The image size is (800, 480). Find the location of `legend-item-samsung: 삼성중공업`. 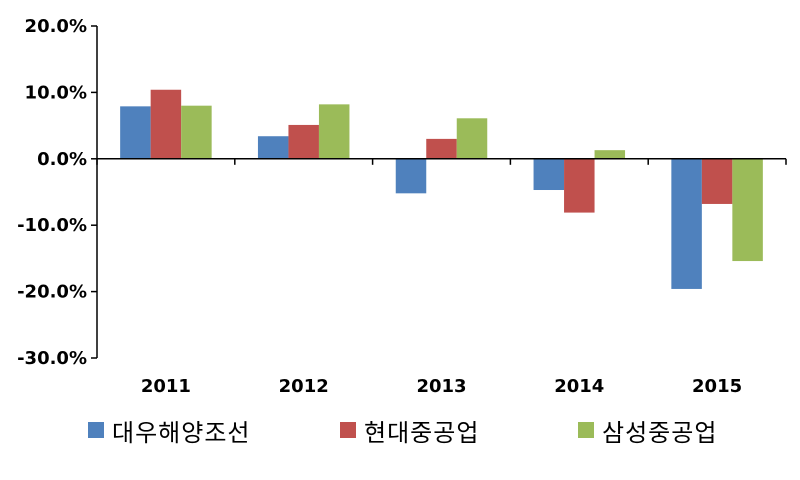

legend-item-samsung: 삼성중공업 is located at coordinates (647, 430).